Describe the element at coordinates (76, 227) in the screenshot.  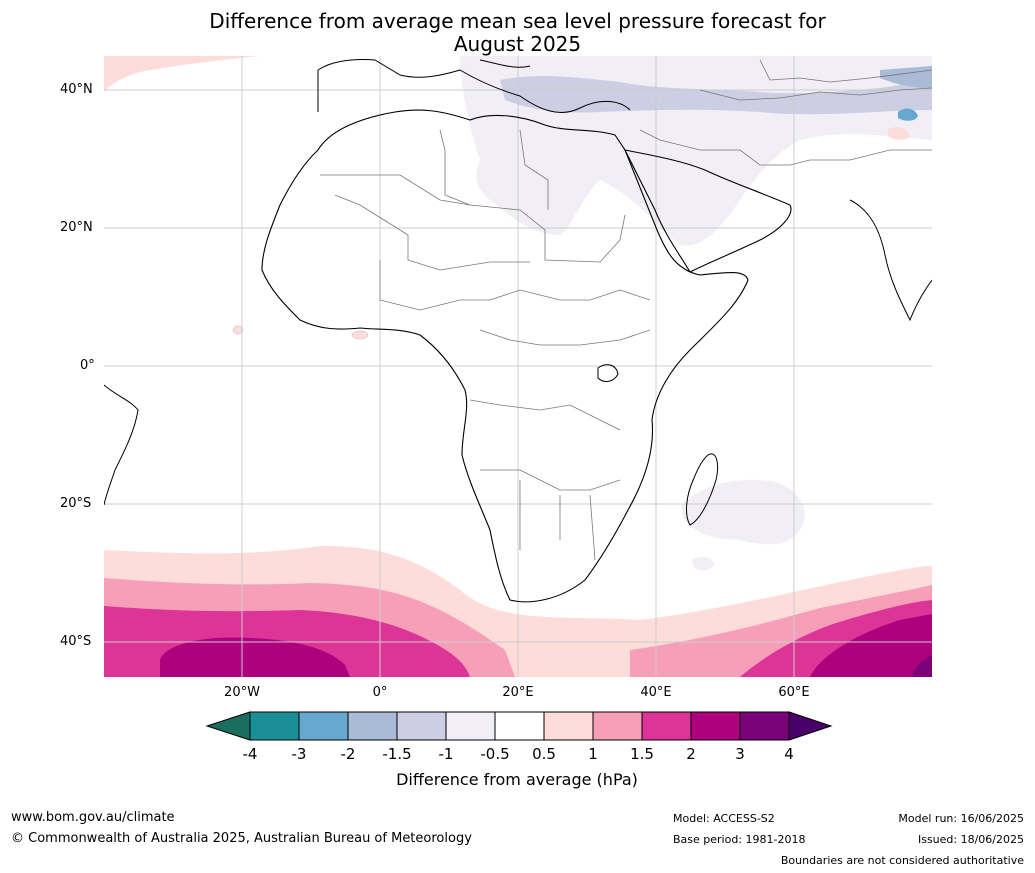
I see `lat-tick-20n: 20°N` at that location.